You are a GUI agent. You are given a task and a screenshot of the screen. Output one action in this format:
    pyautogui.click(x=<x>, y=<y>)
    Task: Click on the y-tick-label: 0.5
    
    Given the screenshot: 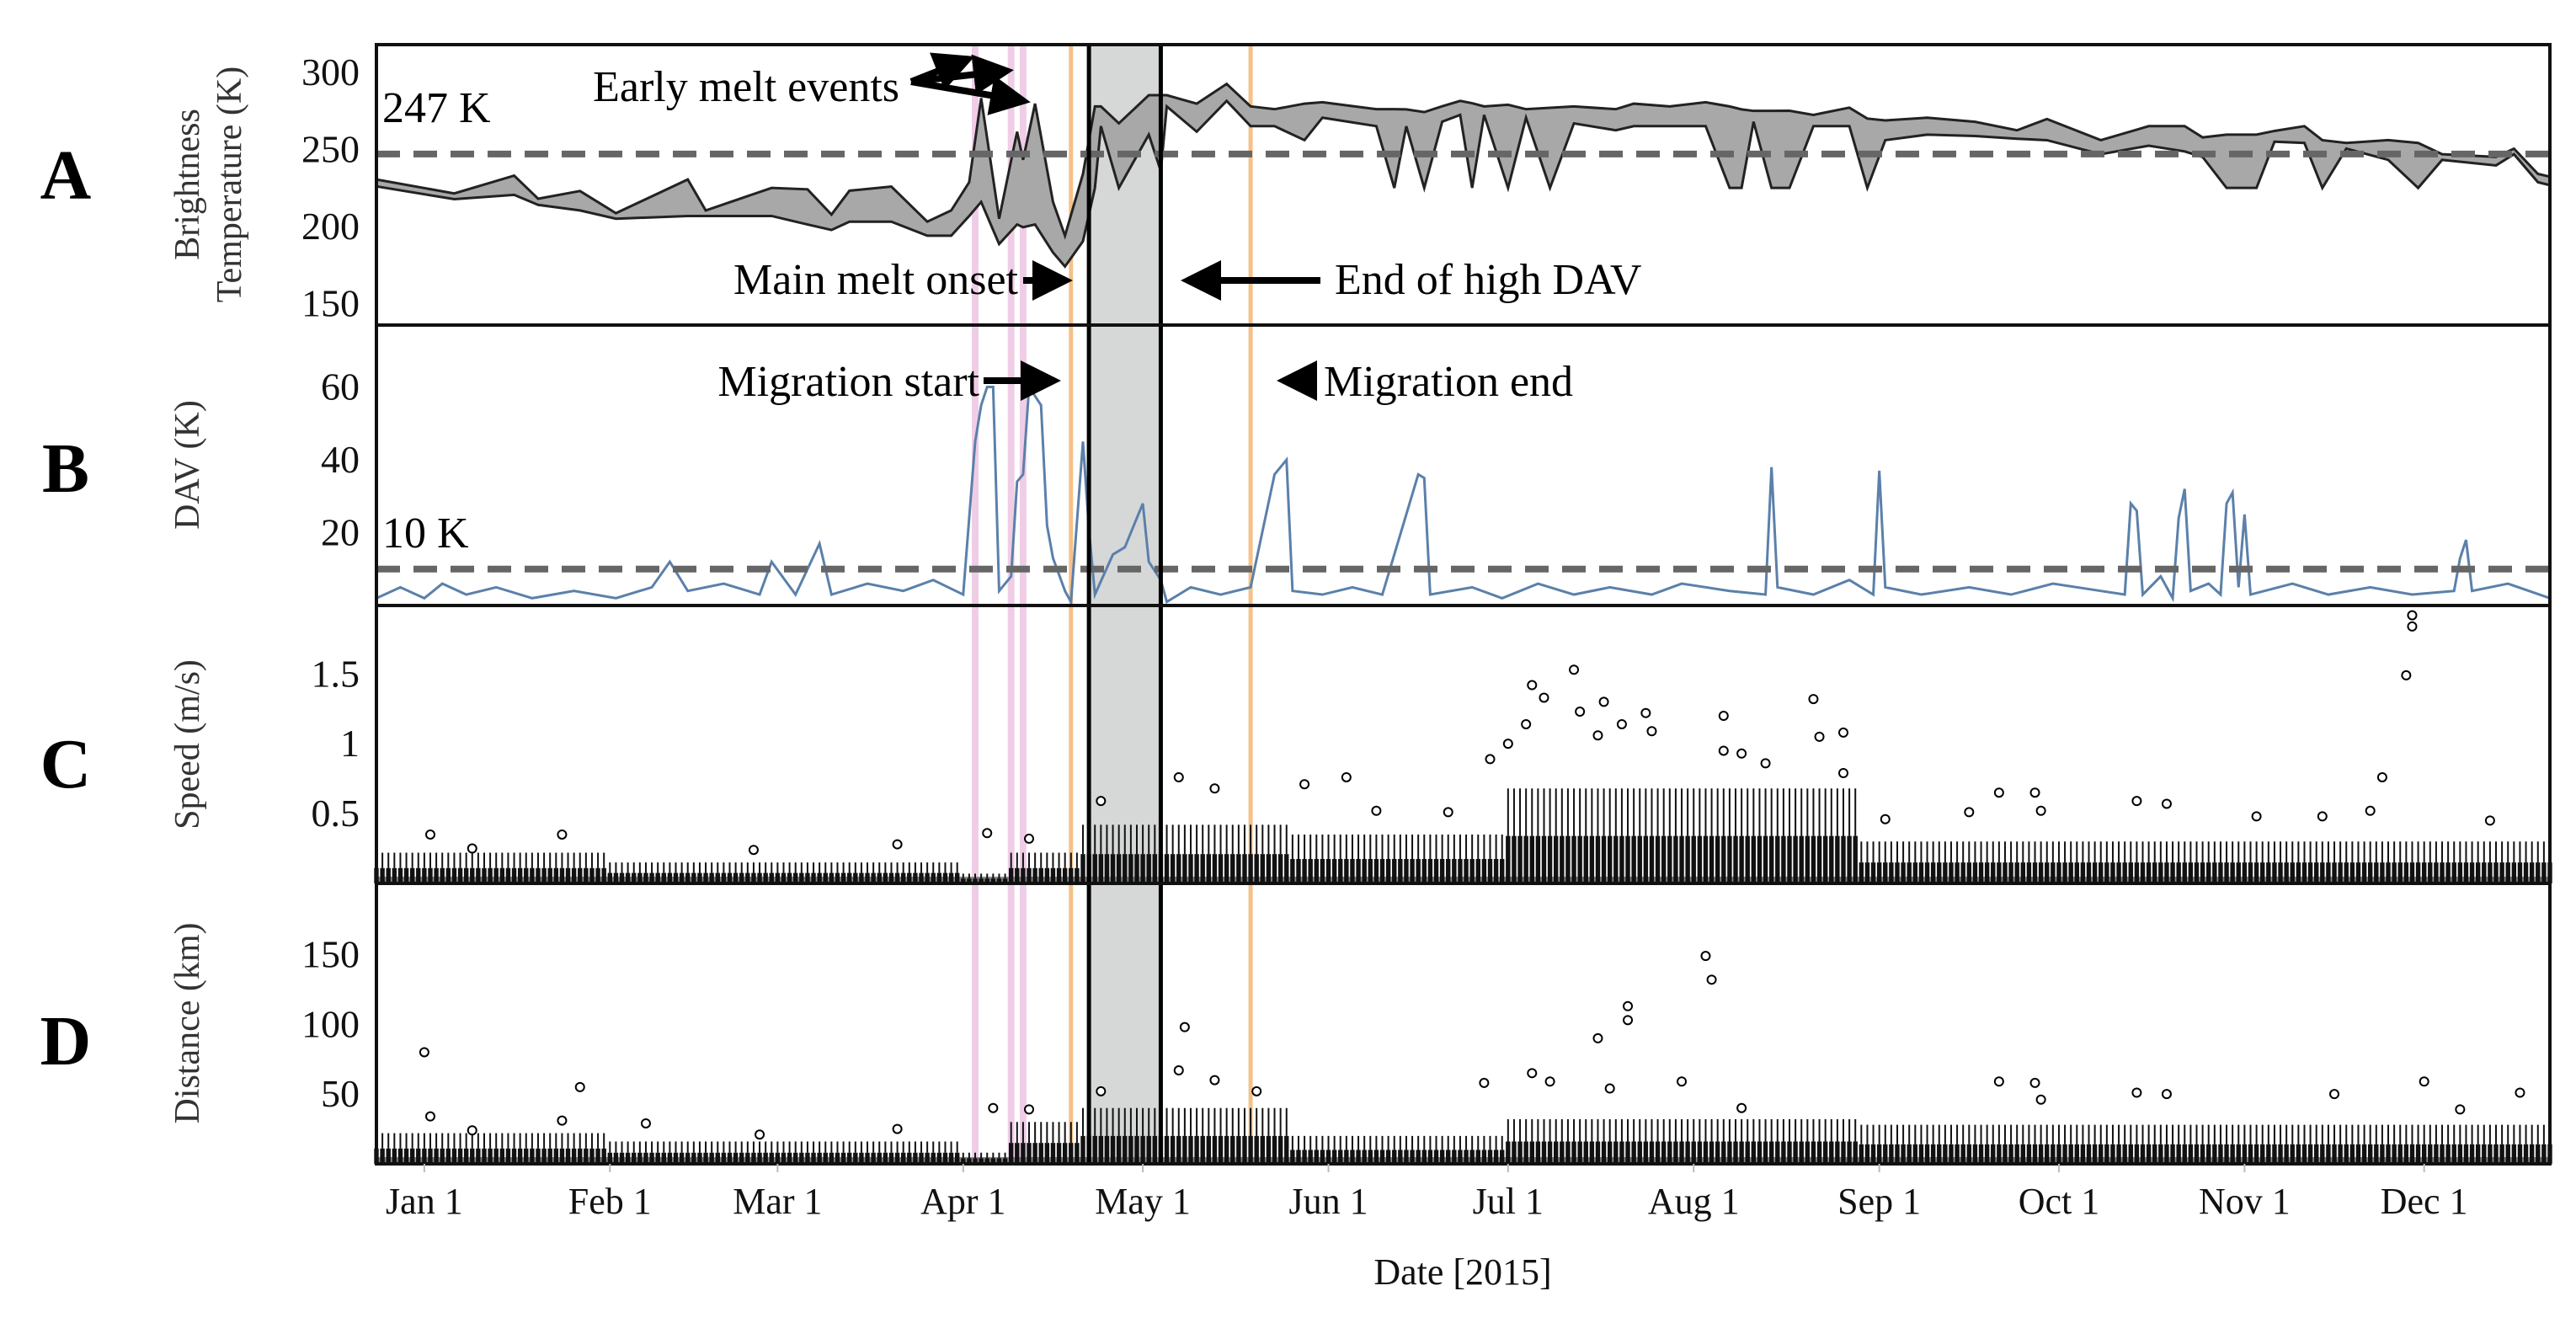 What is the action you would take?
    pyautogui.click(x=336, y=814)
    